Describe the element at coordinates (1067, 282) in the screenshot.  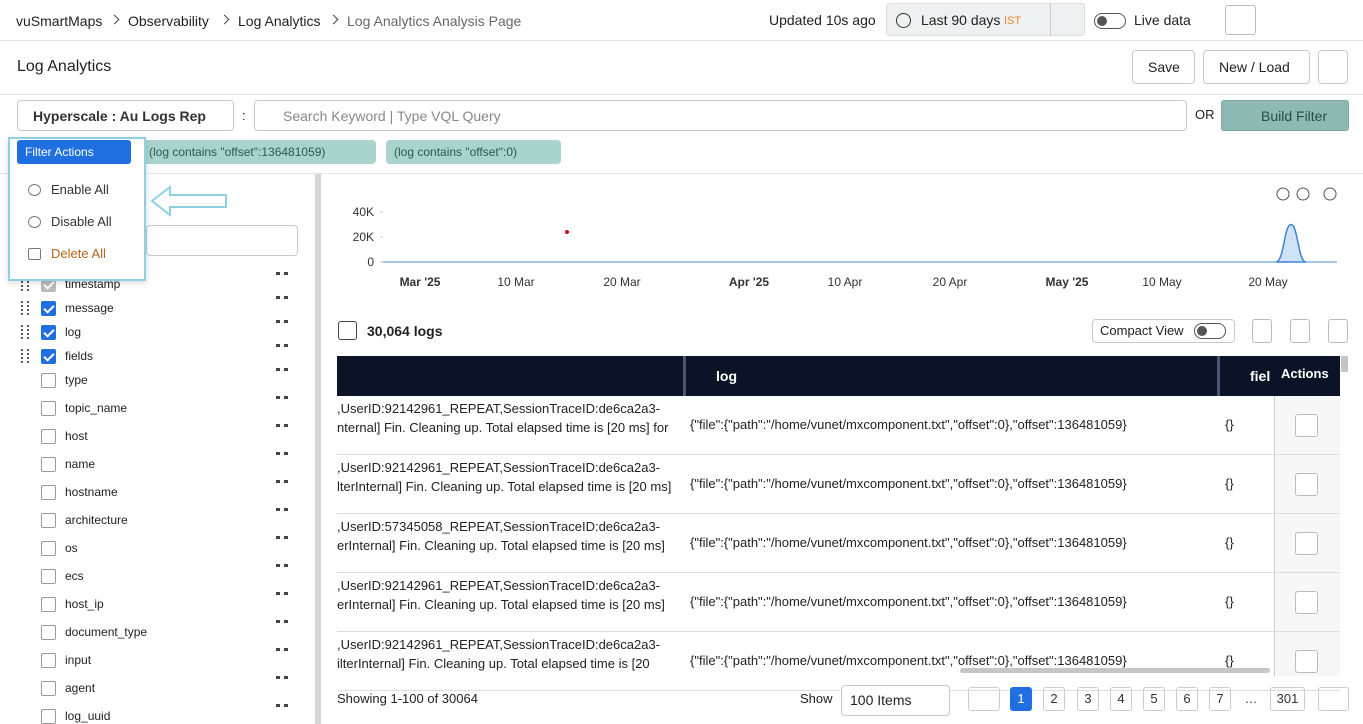
I see `x-tick-label: May '25` at that location.